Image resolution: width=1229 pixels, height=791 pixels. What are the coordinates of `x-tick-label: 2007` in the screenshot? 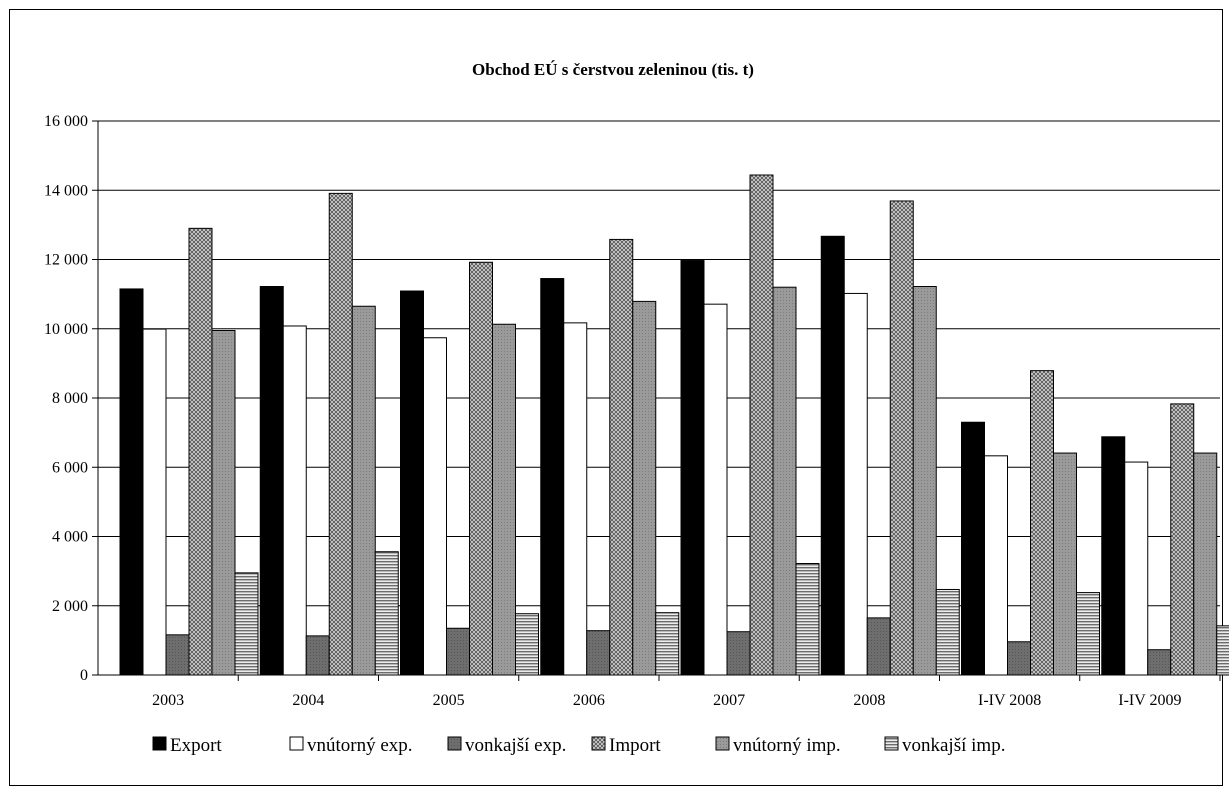 It's located at (729, 700).